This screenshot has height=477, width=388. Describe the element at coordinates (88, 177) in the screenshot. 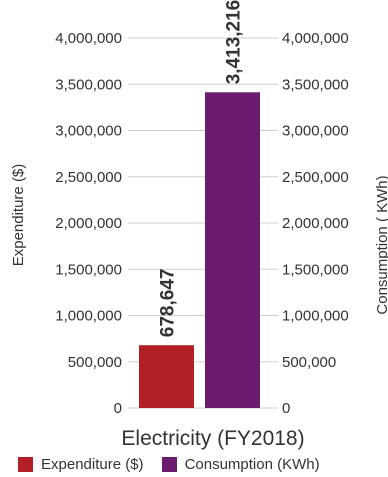

I see `left-tick-label: 2,500,000` at that location.